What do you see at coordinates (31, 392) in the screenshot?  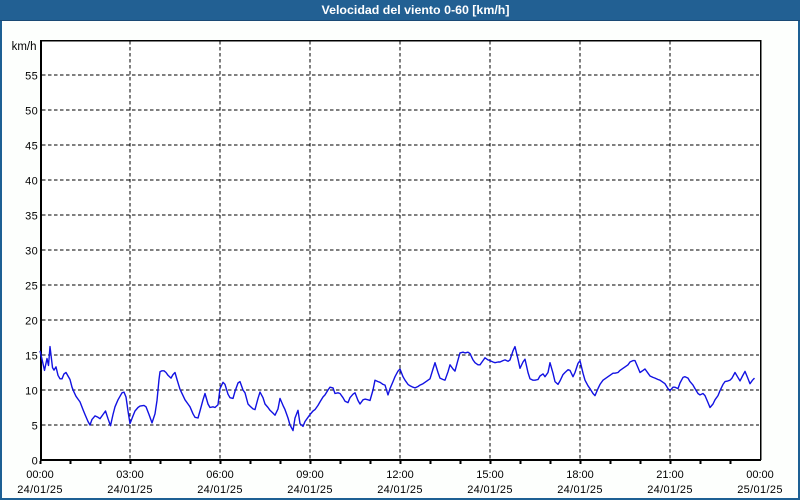 I see `svg-text: 10` at bounding box center [31, 392].